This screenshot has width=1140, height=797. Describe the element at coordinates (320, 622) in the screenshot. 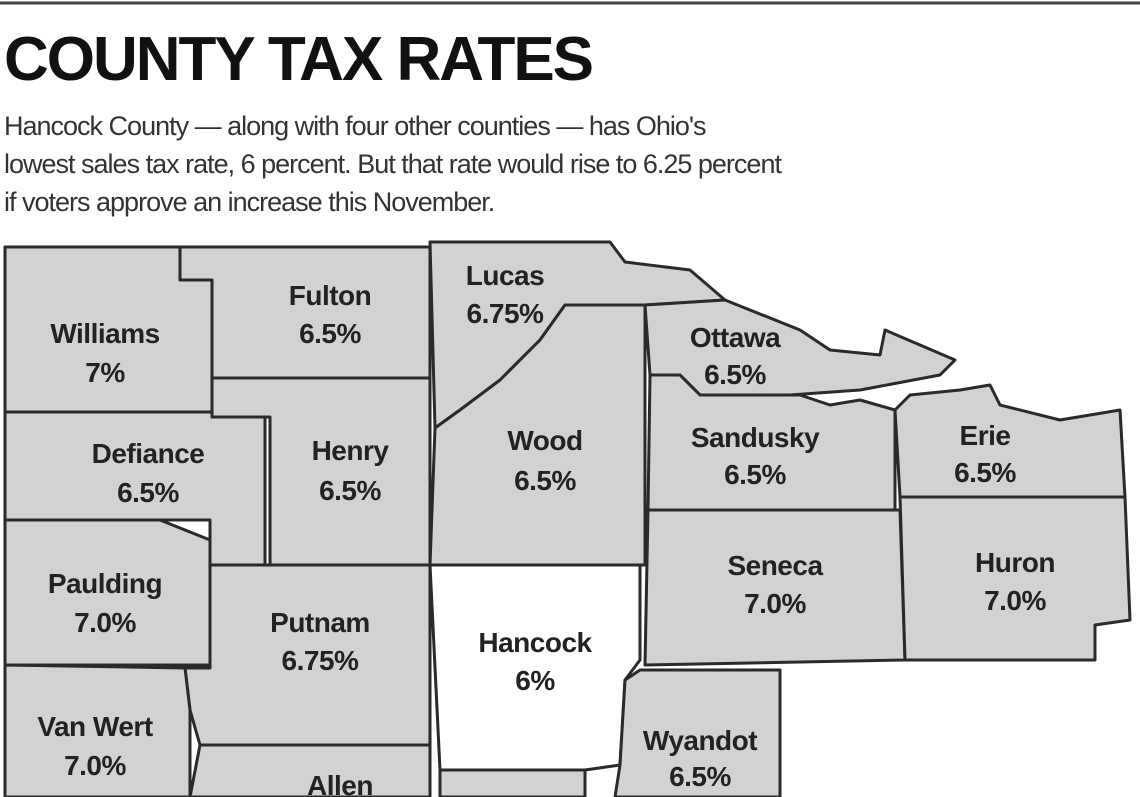

I see `county-name: Putnam` at that location.